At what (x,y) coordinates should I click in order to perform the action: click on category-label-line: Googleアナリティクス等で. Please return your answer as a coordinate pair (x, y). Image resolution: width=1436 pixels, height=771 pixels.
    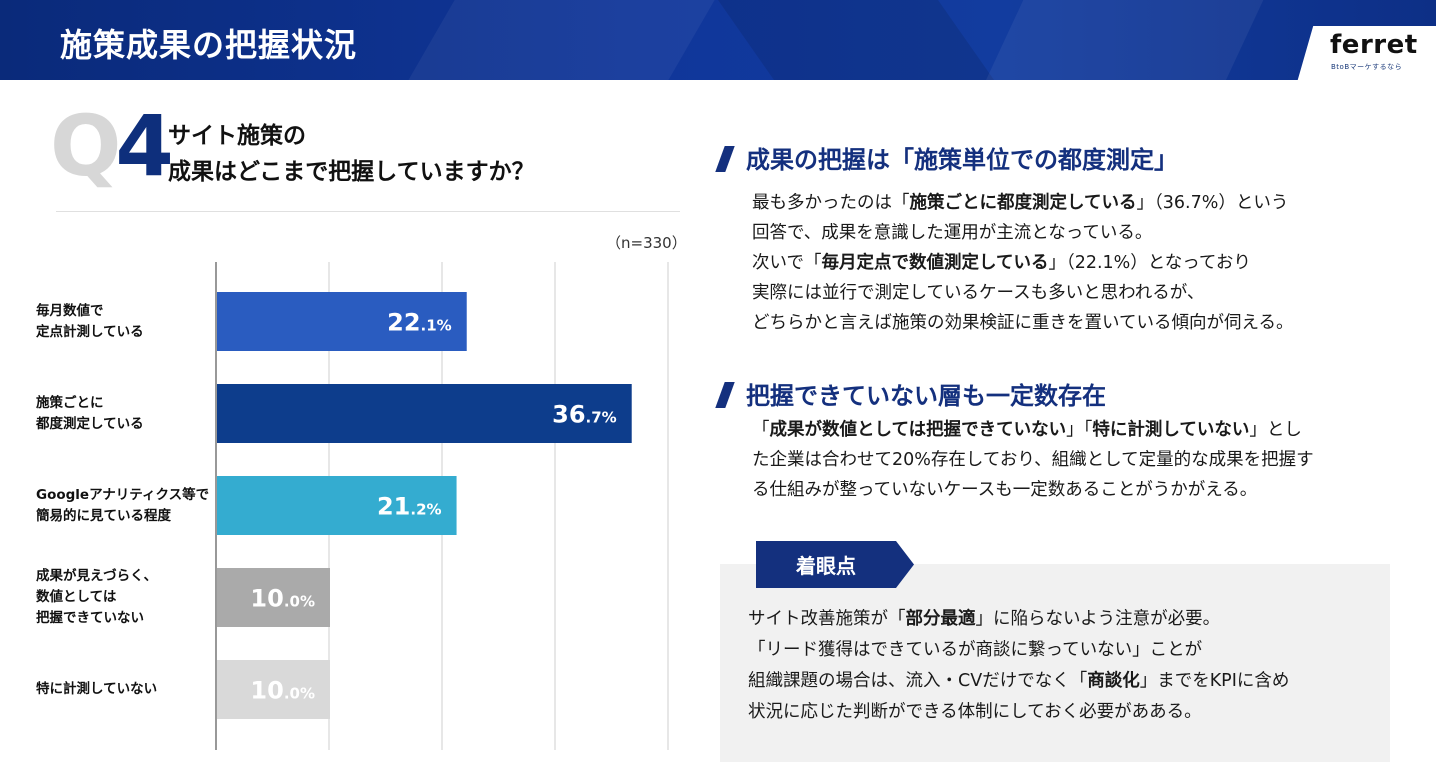
    Looking at the image, I should click on (123, 494).